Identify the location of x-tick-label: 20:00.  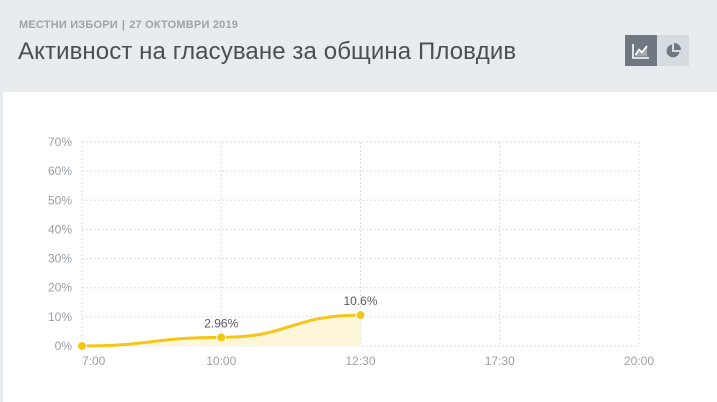
(639, 361).